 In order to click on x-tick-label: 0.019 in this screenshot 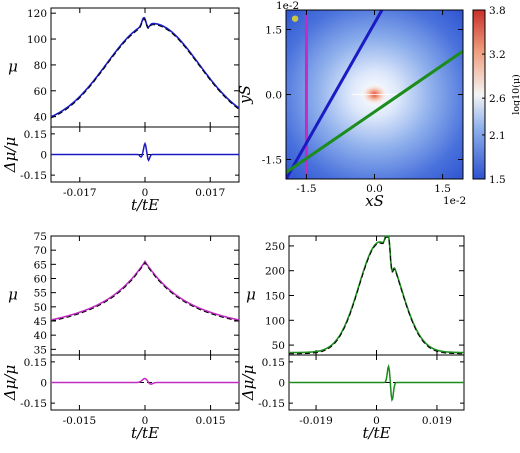, I will do `click(437, 421)`.